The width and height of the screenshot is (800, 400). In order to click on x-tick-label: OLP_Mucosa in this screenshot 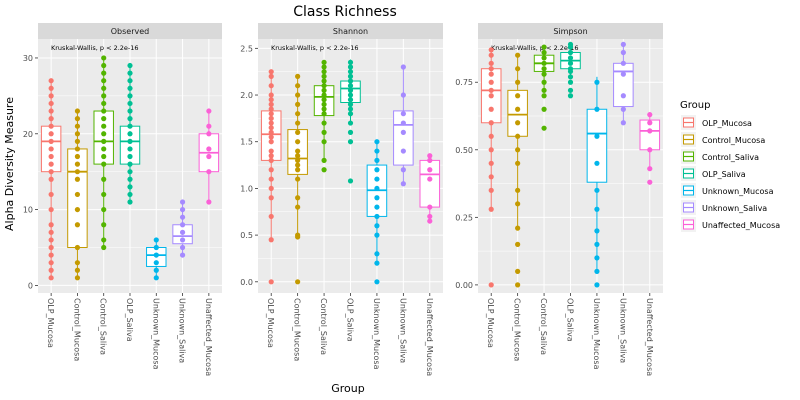, I will do `click(490, 323)`.